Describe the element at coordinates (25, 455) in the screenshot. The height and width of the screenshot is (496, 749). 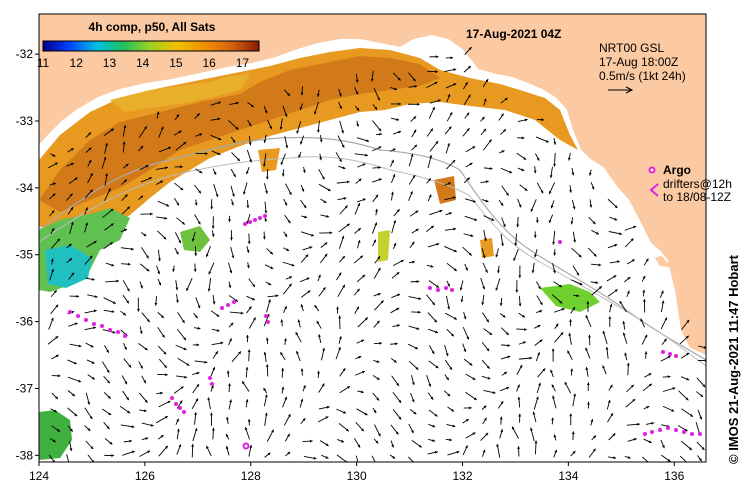
I see `lat-tick-label: -38` at that location.